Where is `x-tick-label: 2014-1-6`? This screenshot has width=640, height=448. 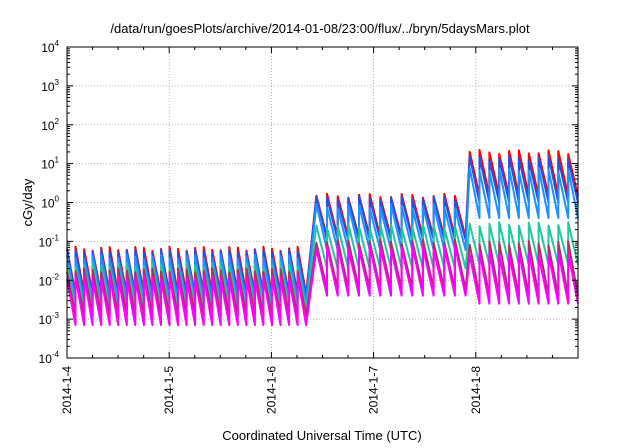
x-tick-label: 2014-1-6 is located at coordinates (271, 390).